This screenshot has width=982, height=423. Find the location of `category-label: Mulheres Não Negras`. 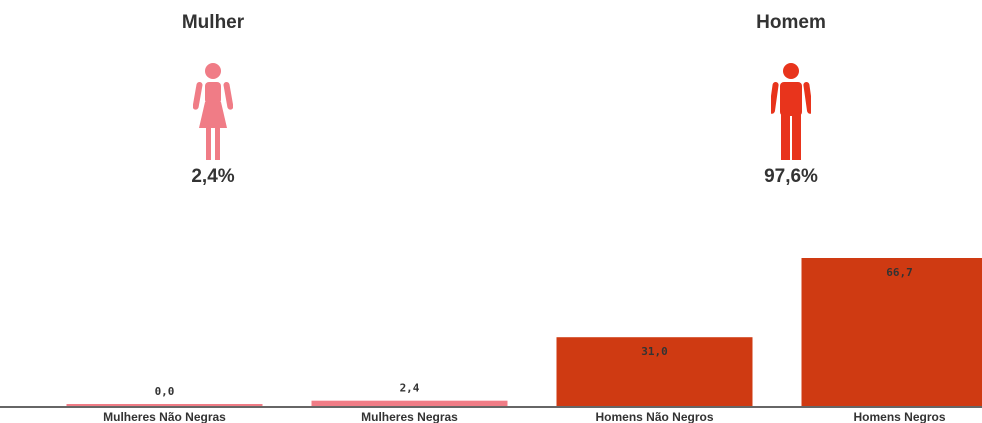

category-label: Mulheres Não Negras is located at coordinates (164, 416).